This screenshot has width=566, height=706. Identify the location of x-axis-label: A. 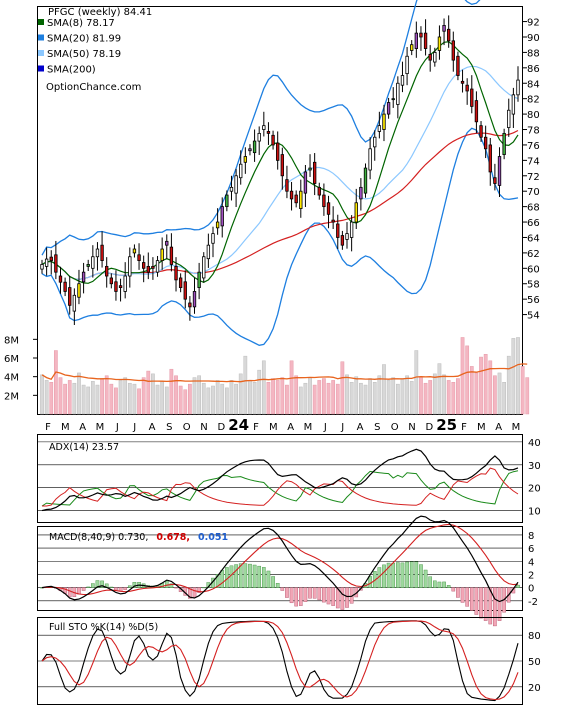
(498, 427).